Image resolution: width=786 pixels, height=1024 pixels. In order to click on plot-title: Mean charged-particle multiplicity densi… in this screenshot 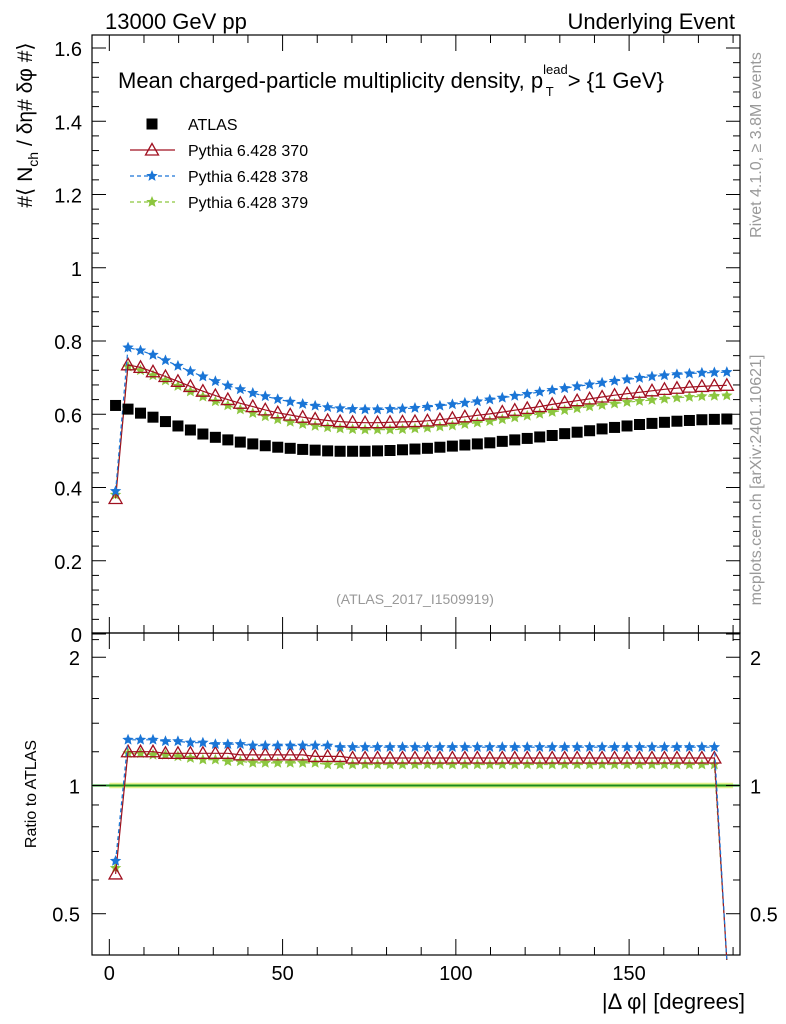, I will do `click(391, 80)`.